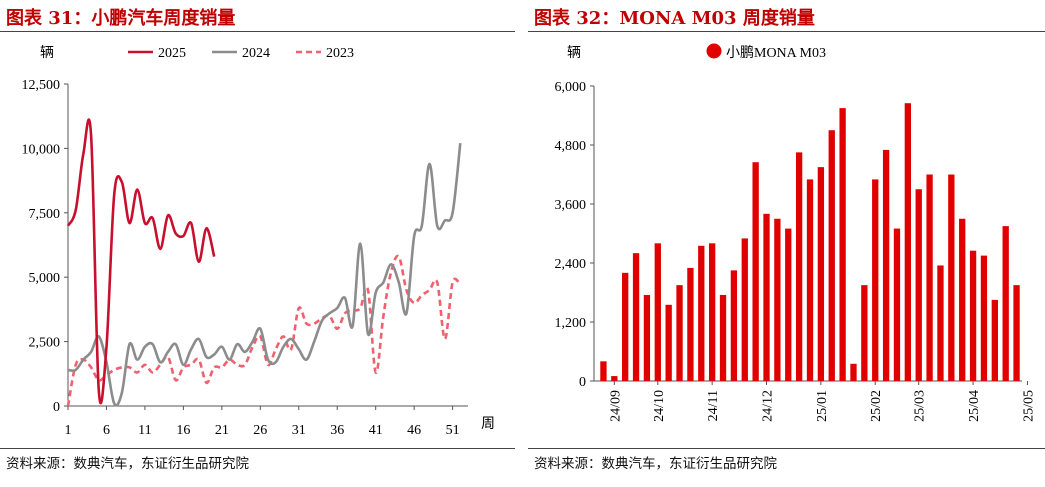 The height and width of the screenshot is (487, 1045). Describe the element at coordinates (822, 406) in the screenshot. I see `x-tick-label: 25/01` at that location.